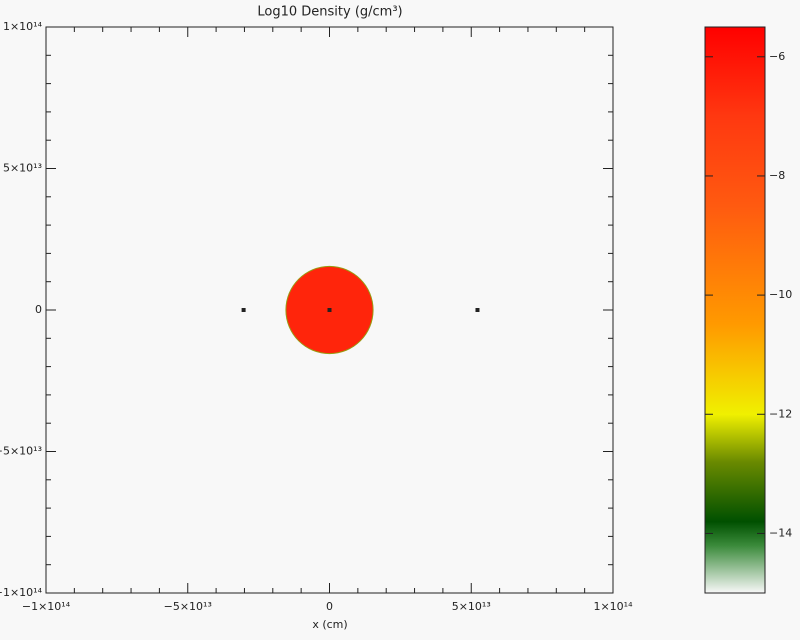 The image size is (800, 640). Describe the element at coordinates (329, 606) in the screenshot. I see `x-tick-label: 0` at that location.